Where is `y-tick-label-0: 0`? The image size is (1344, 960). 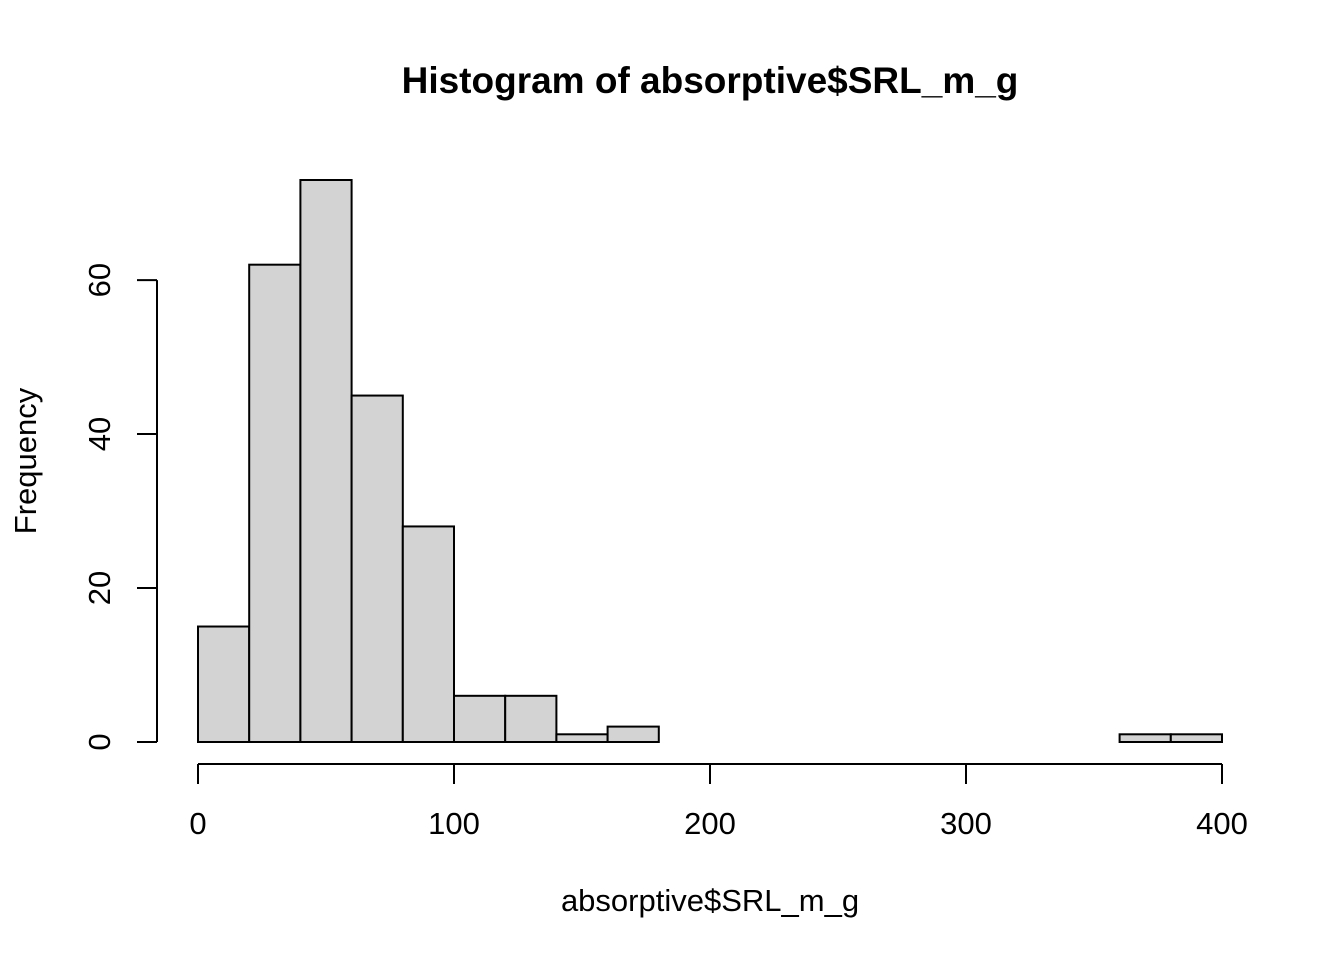 y-tick-label-0: 0 is located at coordinates (99, 741).